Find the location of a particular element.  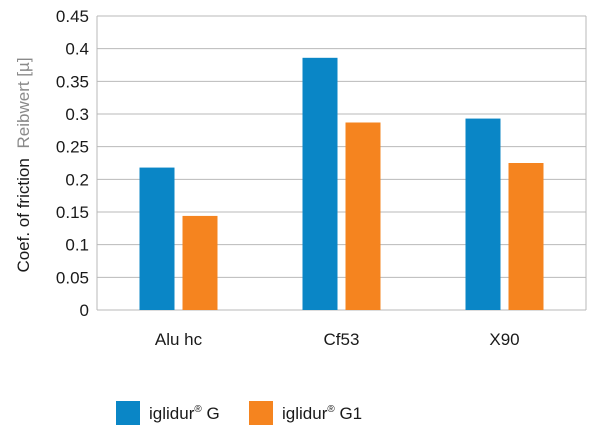

y-tick-label: 0.45 is located at coordinates (72, 16).